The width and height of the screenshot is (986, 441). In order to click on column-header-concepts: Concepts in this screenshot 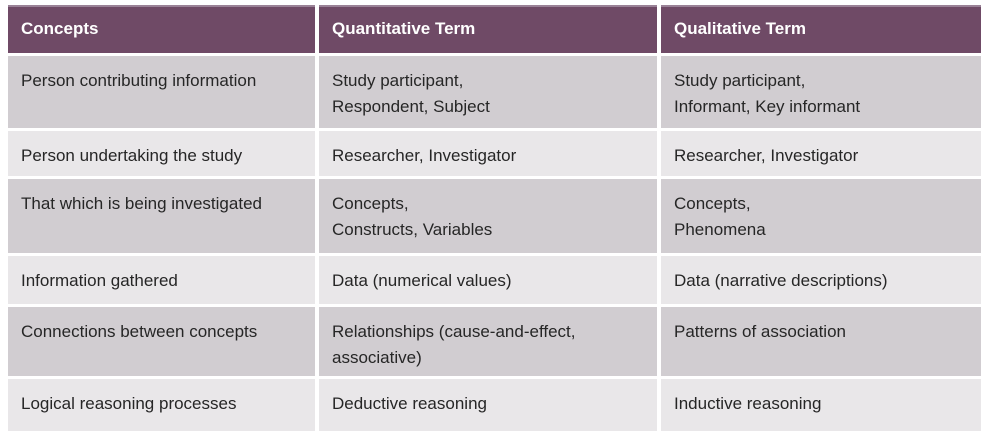, I will do `click(161, 29)`.